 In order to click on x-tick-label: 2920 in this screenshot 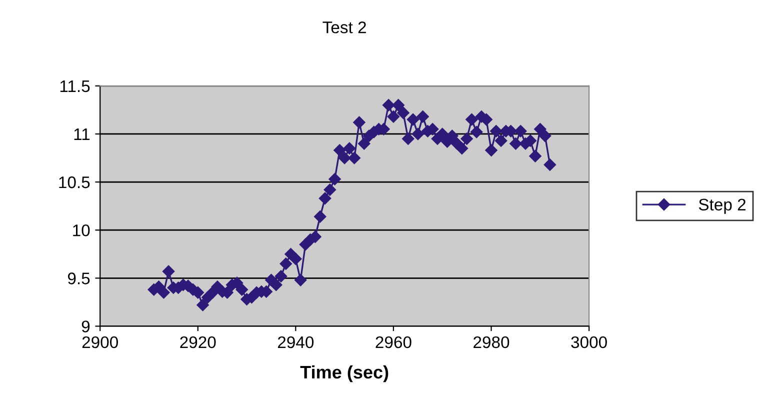, I will do `click(198, 342)`.